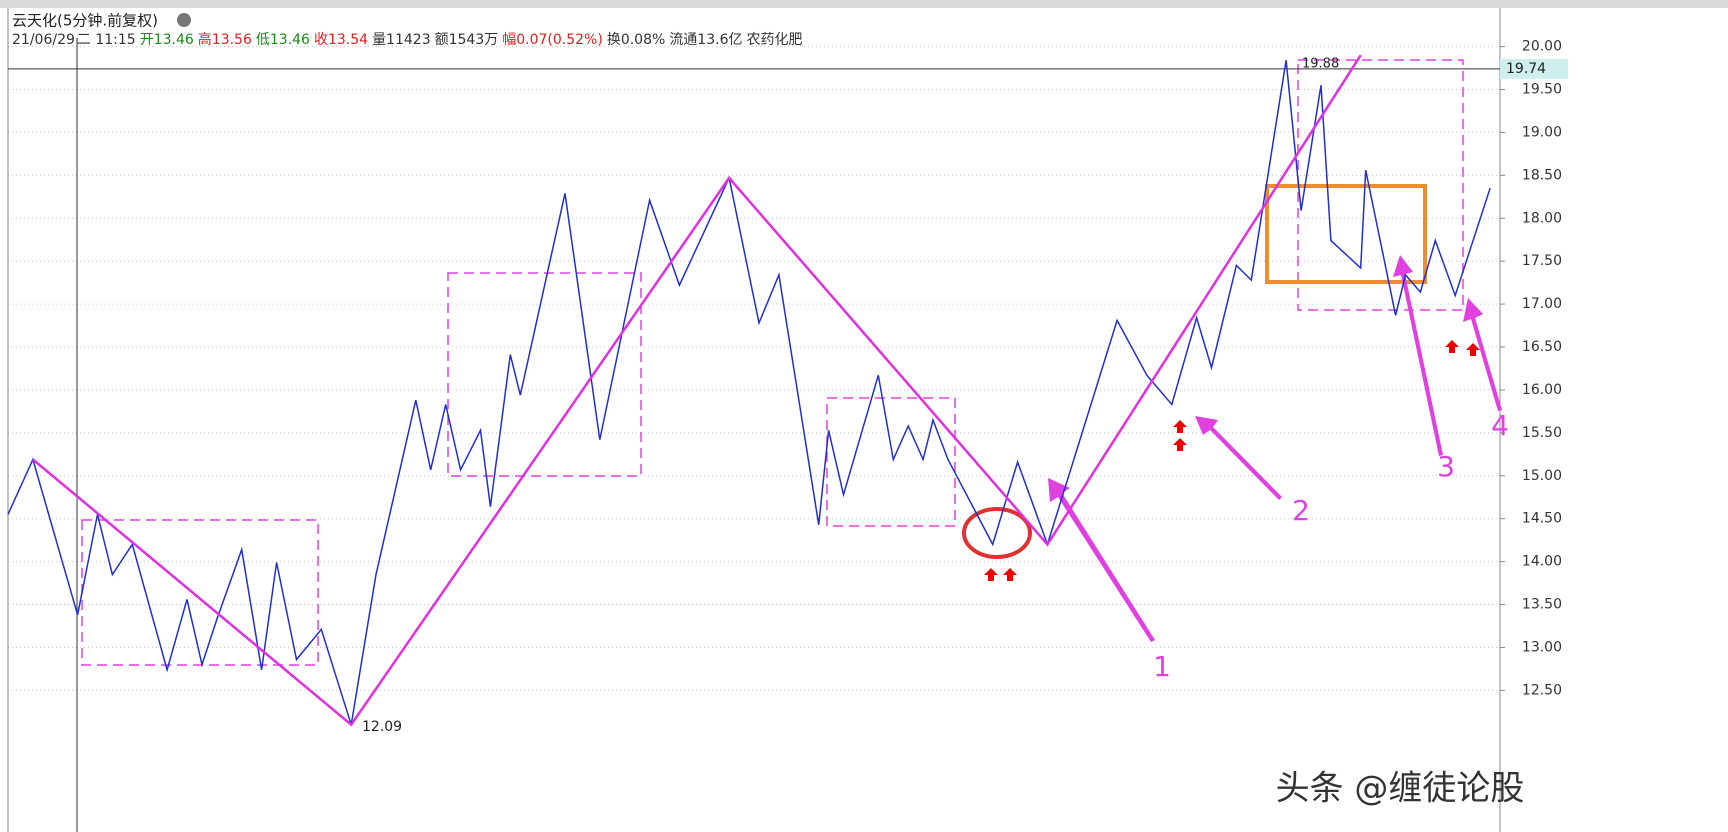  I want to click on last-price-box, so click(1534, 68).